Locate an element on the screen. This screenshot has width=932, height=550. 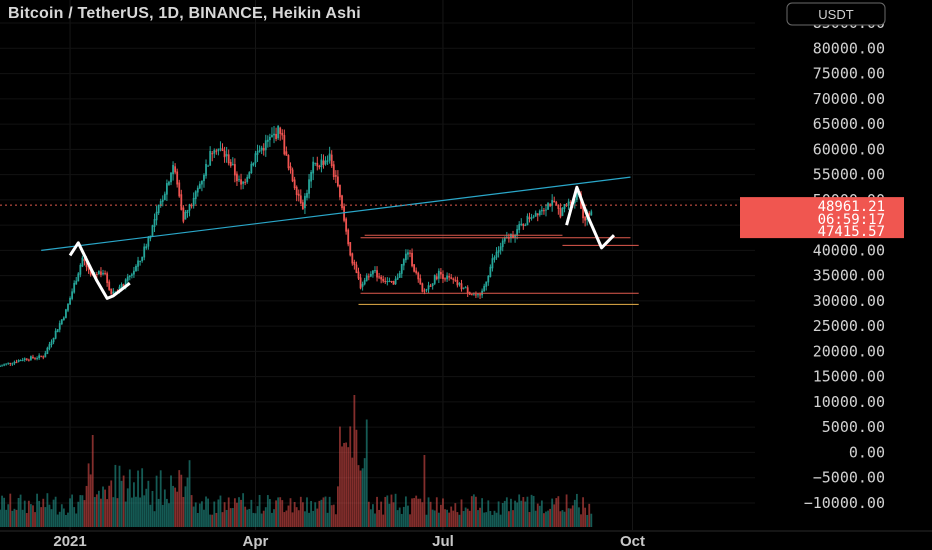
y-tick-label: 25000.00 is located at coordinates (849, 326).